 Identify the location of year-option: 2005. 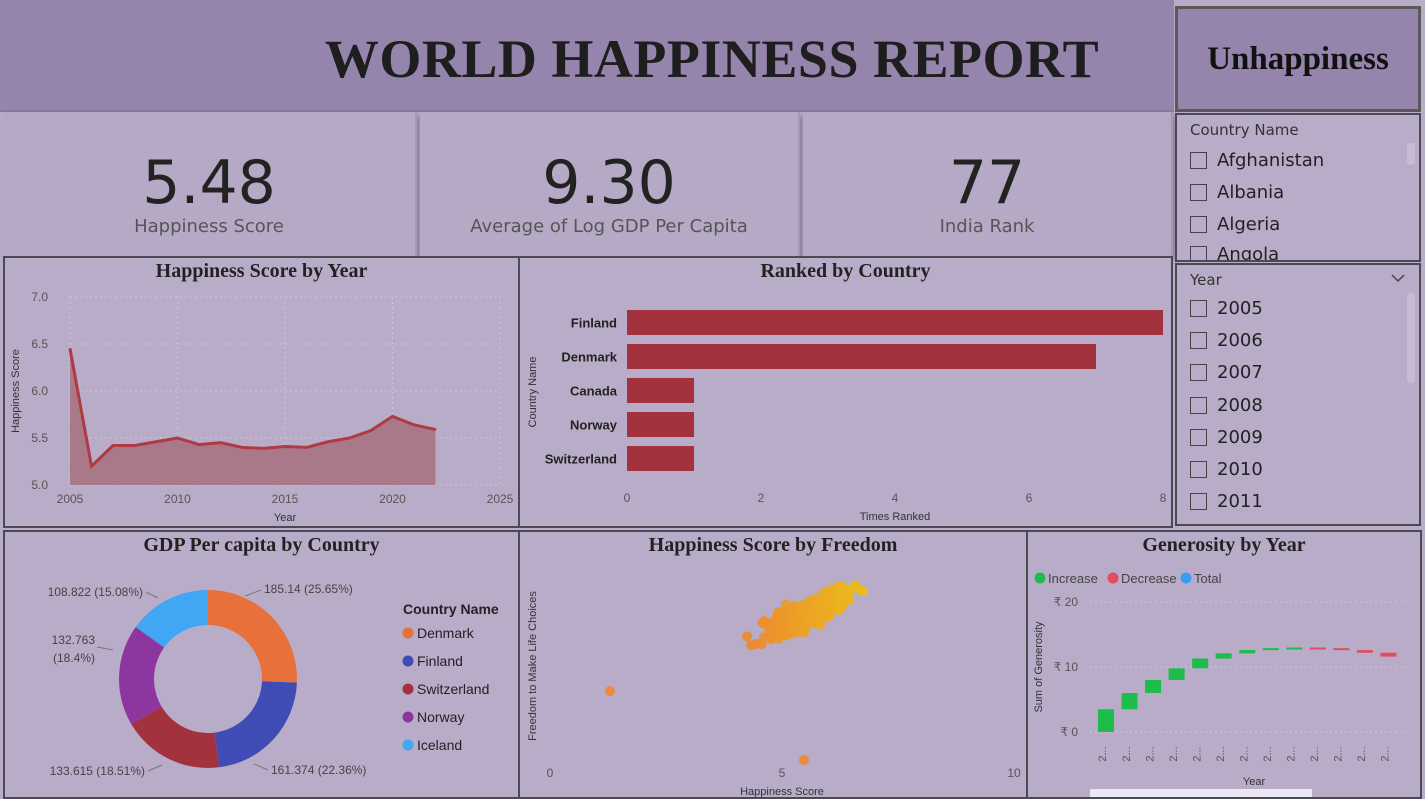
(1226, 308).